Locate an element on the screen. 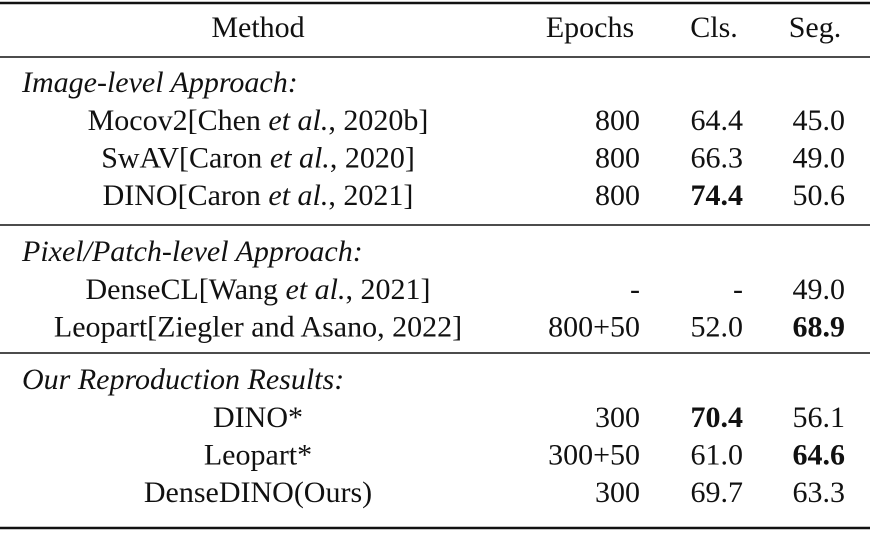  method-part: DINO* is located at coordinates (258, 417).